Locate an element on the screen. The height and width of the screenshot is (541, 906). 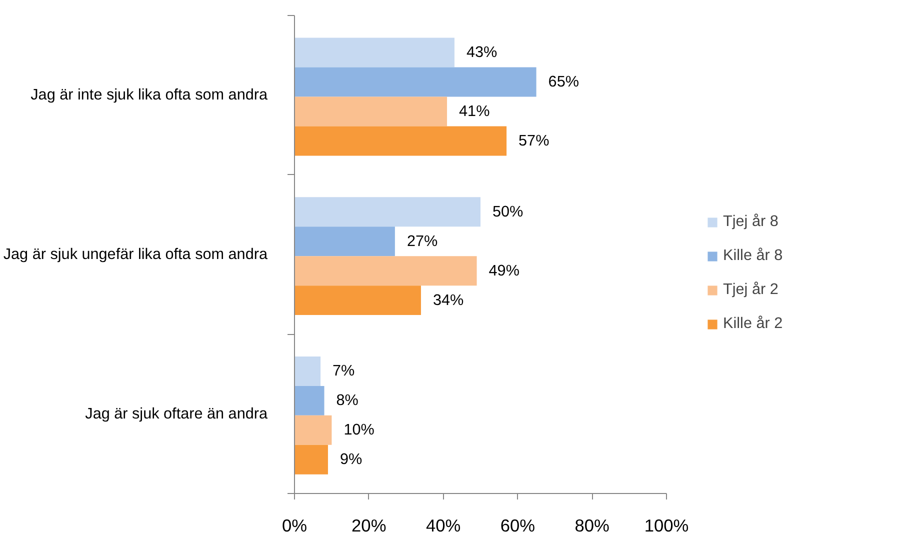
data-label: 27% is located at coordinates (422, 241).